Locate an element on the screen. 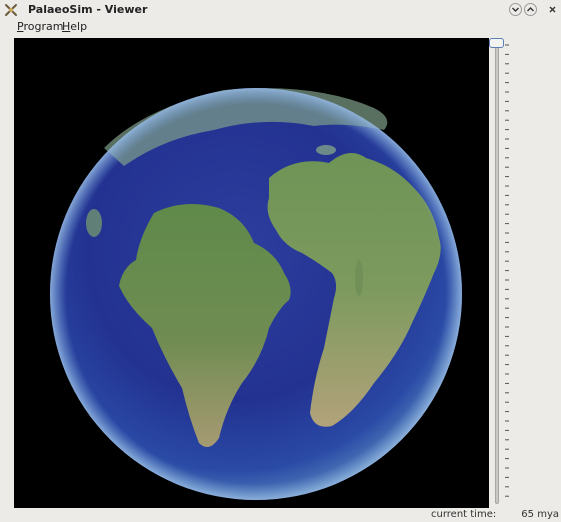 Image resolution: width=561 pixels, height=522 pixels. menu-program: Program is located at coordinates (40, 26).